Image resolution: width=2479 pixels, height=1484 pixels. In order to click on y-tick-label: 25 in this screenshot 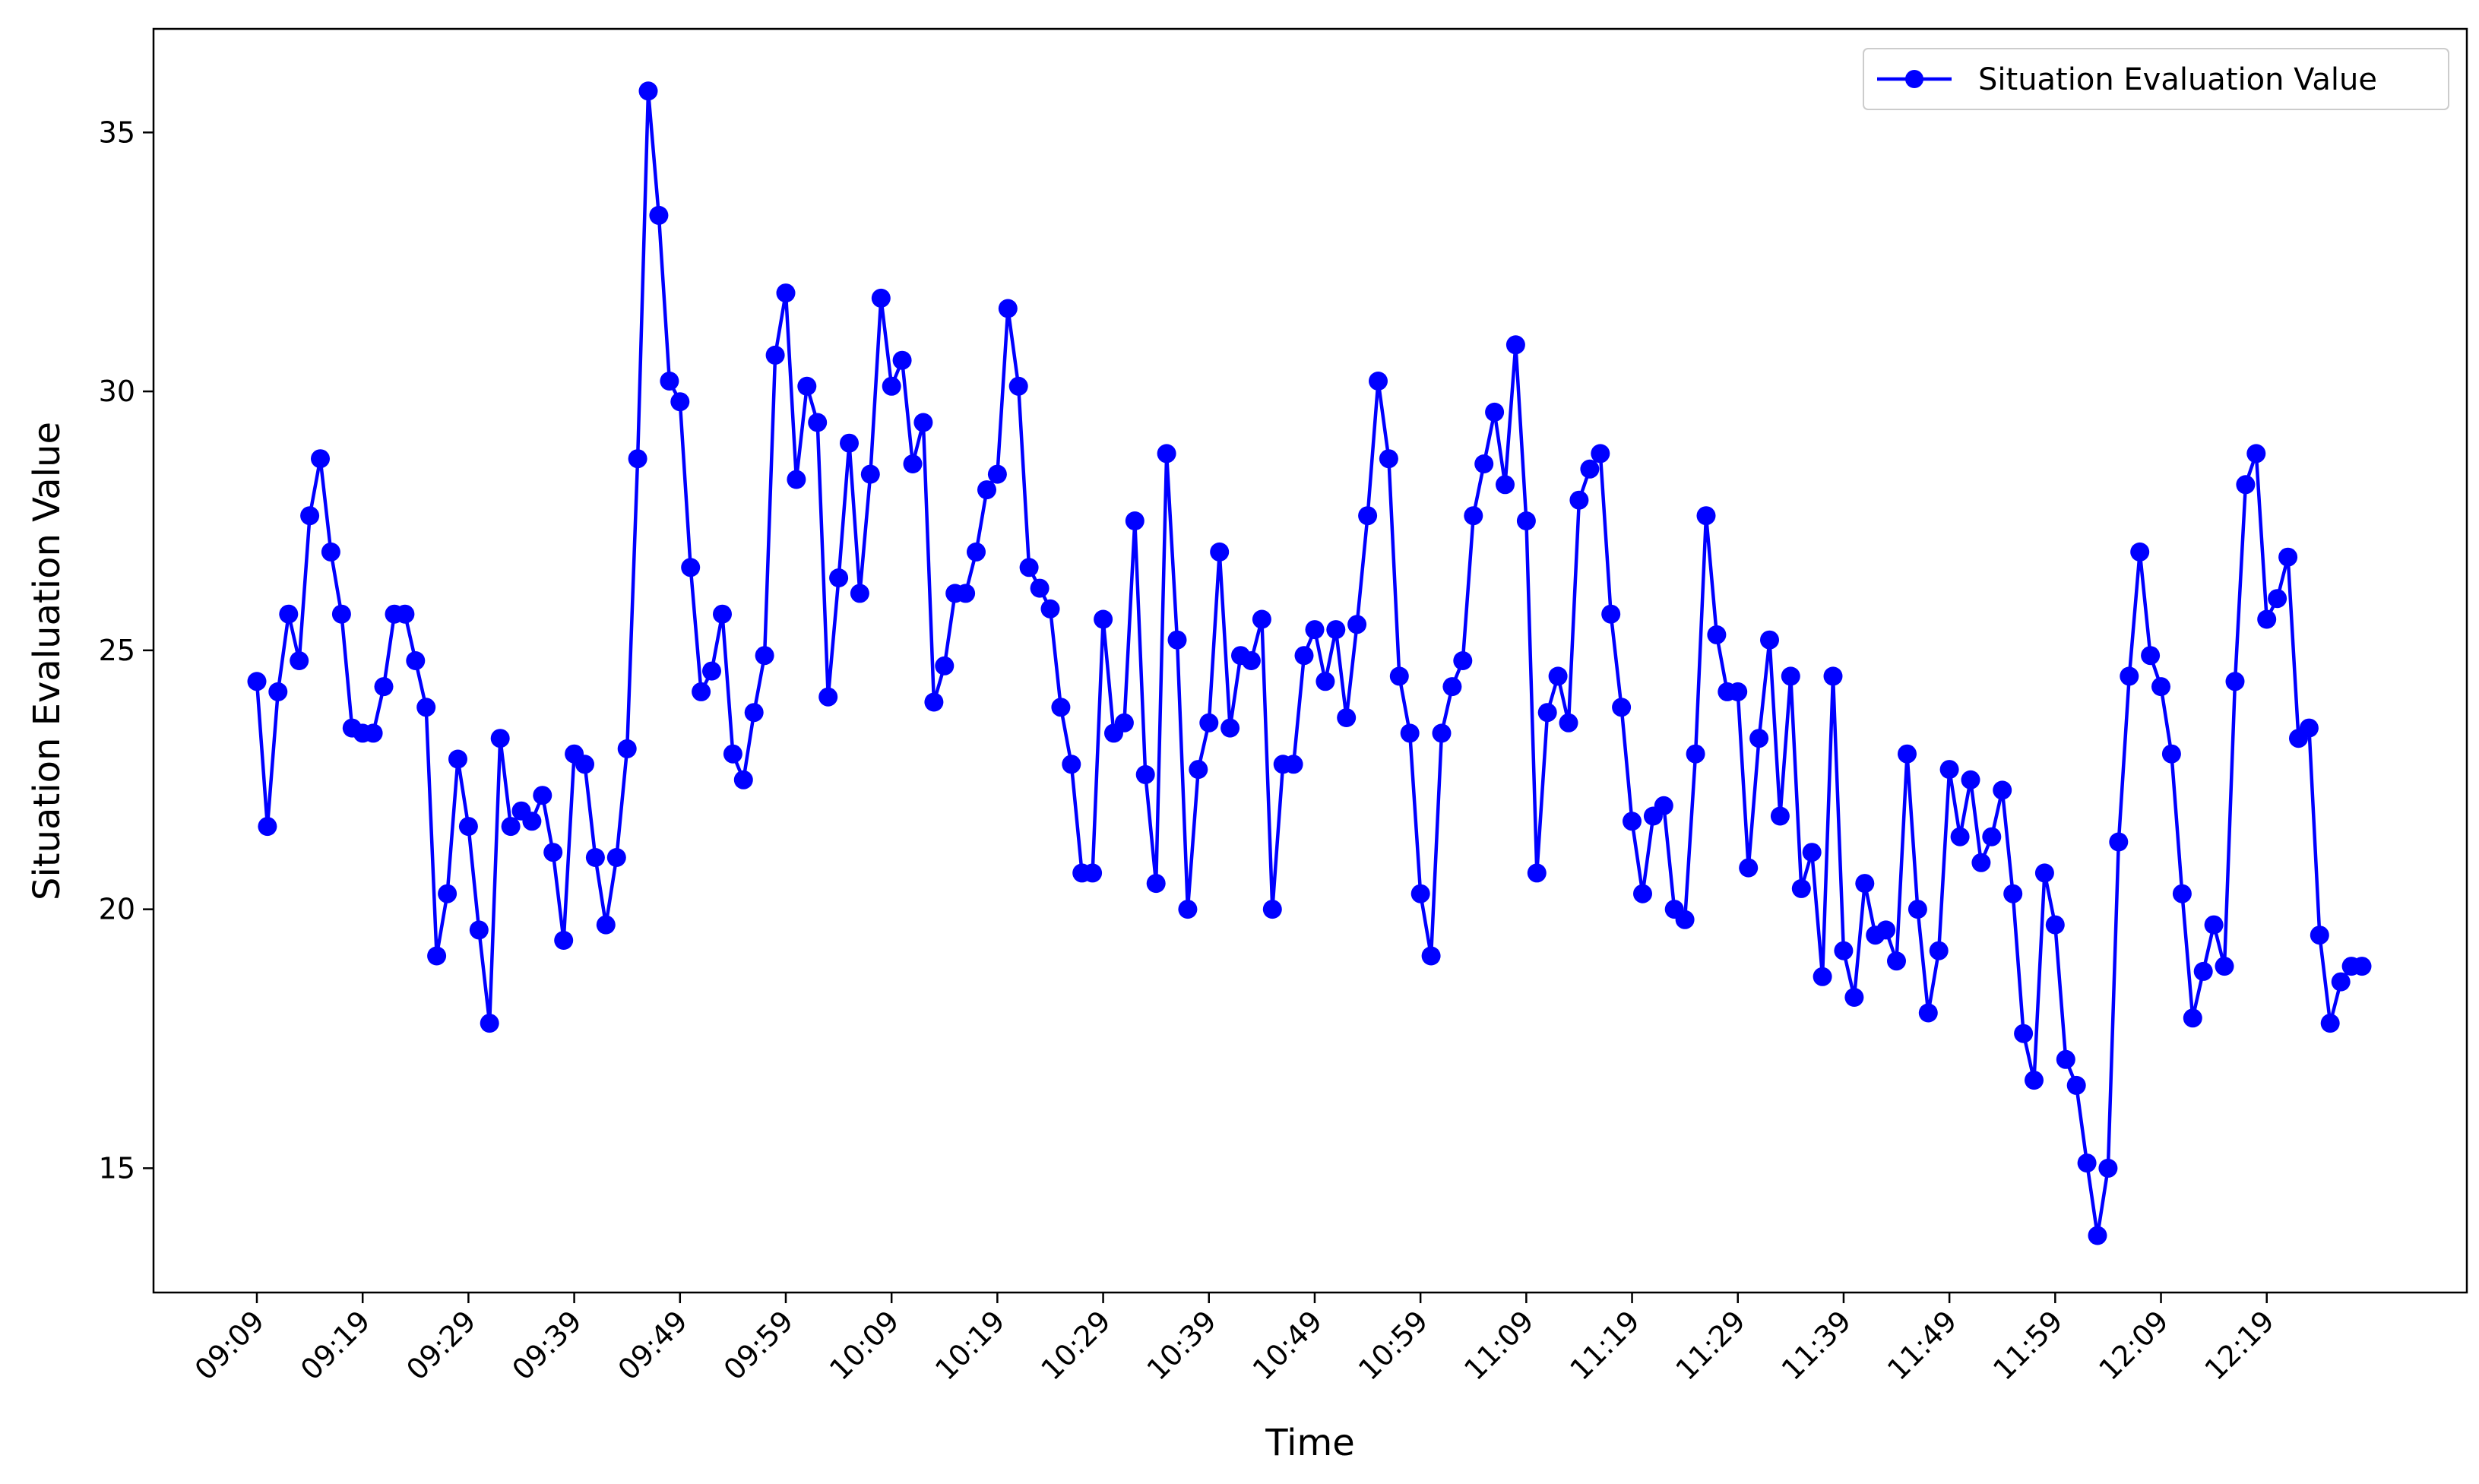, I will do `click(117, 650)`.